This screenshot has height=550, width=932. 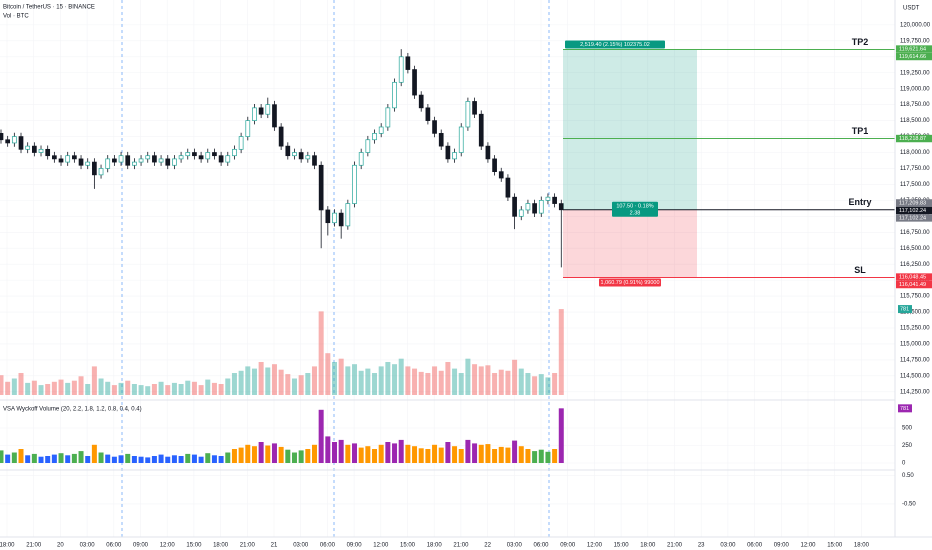 What do you see at coordinates (915, 329) in the screenshot?
I see `y-tick-label: 115,250.00` at bounding box center [915, 329].